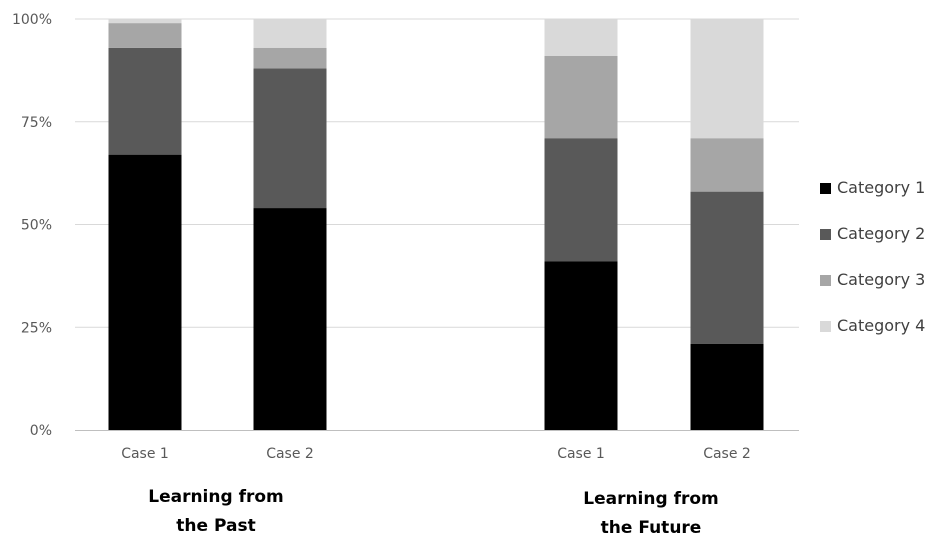  Describe the element at coordinates (651, 526) in the screenshot. I see `group-label: the Future` at that location.